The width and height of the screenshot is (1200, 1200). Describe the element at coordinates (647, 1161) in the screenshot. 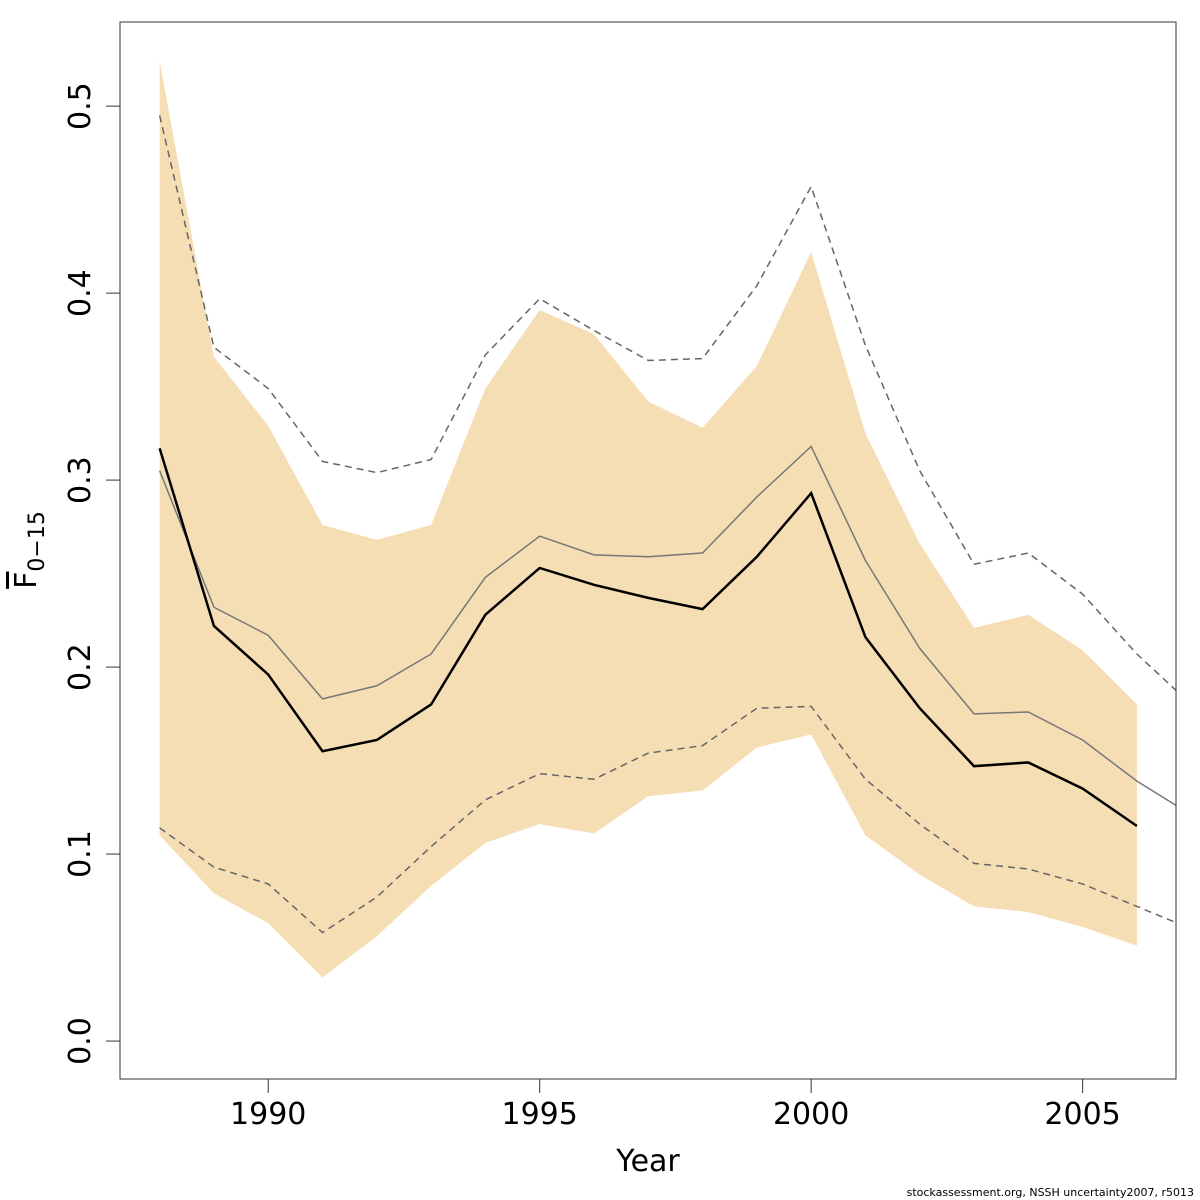

I see `x-axis-label: Year` at that location.